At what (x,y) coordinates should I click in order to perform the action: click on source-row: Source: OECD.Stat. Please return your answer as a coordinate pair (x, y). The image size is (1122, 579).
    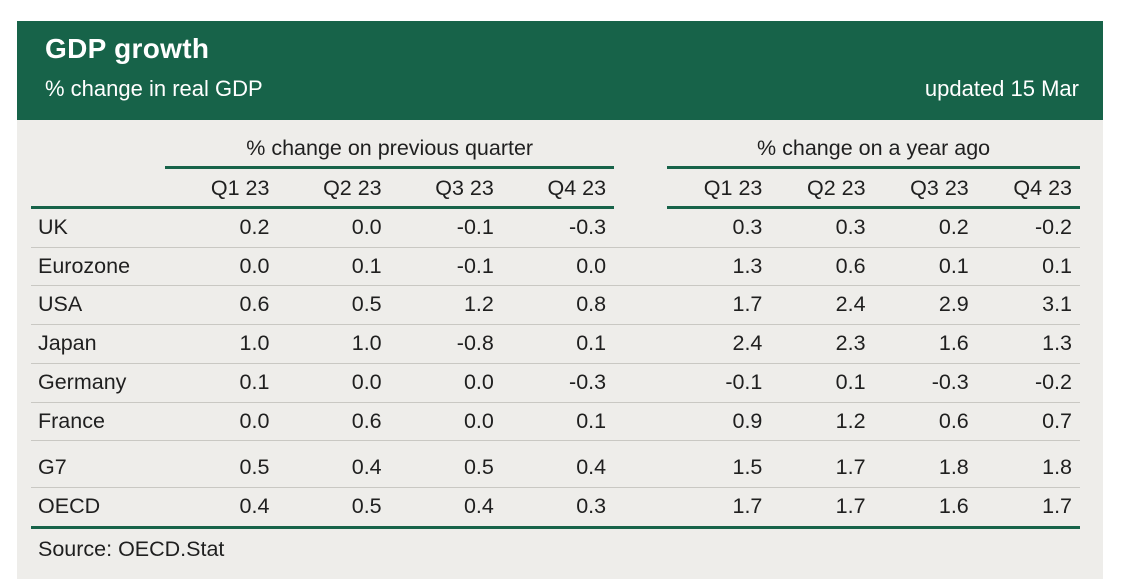
    Looking at the image, I should click on (555, 547).